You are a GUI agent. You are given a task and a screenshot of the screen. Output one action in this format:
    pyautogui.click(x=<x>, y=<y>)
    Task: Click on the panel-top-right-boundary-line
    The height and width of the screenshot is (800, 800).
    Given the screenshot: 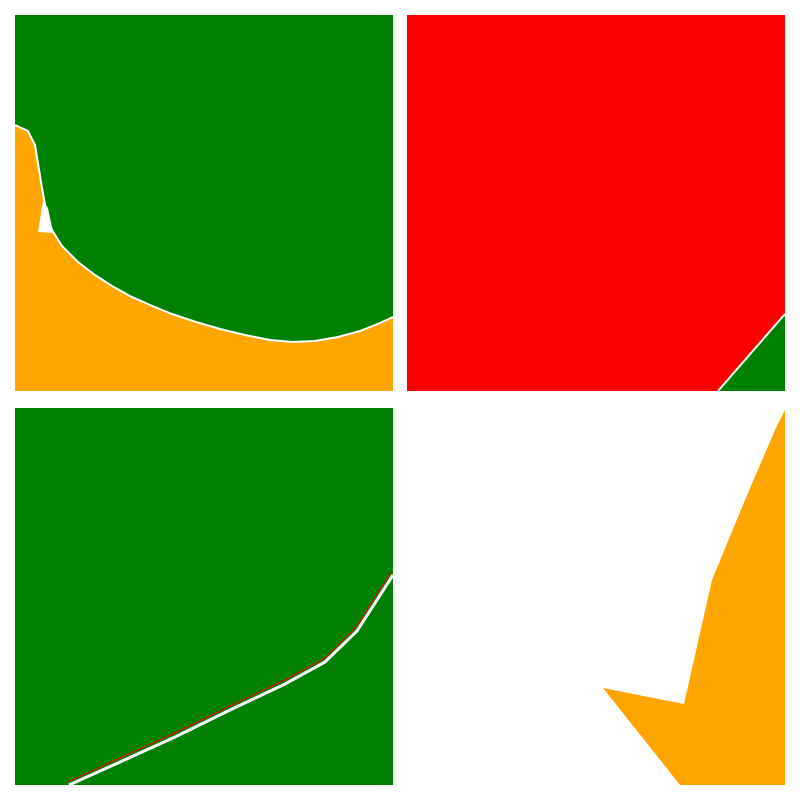 What is the action you would take?
    pyautogui.click(x=751, y=352)
    